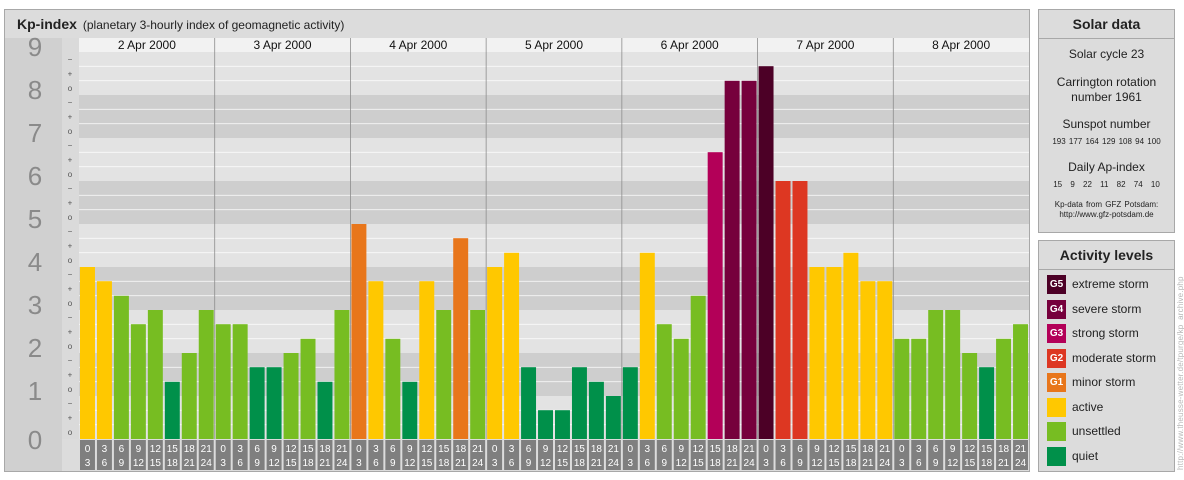 This screenshot has width=1184, height=480. What do you see at coordinates (1098, 285) in the screenshot?
I see `legend-item: G5 extreme storm` at bounding box center [1098, 285].